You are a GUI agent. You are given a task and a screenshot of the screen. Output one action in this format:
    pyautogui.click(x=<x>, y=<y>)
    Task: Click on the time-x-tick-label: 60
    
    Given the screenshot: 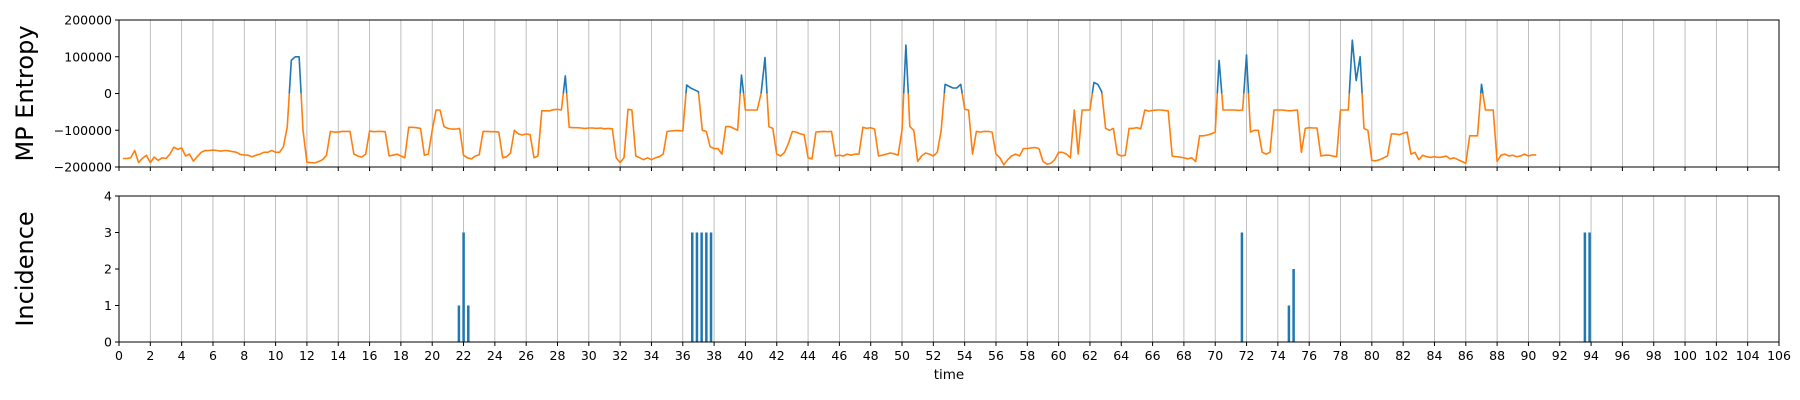 What is the action you would take?
    pyautogui.click(x=1059, y=355)
    